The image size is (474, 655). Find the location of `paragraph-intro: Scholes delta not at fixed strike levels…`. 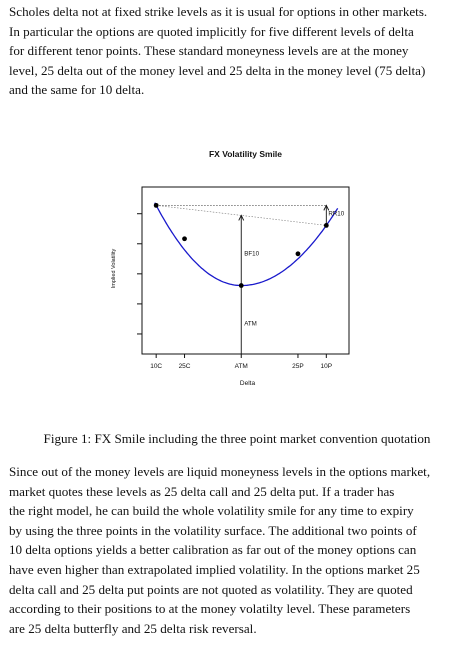

paragraph-intro: Scholes delta not at fixed strike levels… is located at coordinates (237, 51).